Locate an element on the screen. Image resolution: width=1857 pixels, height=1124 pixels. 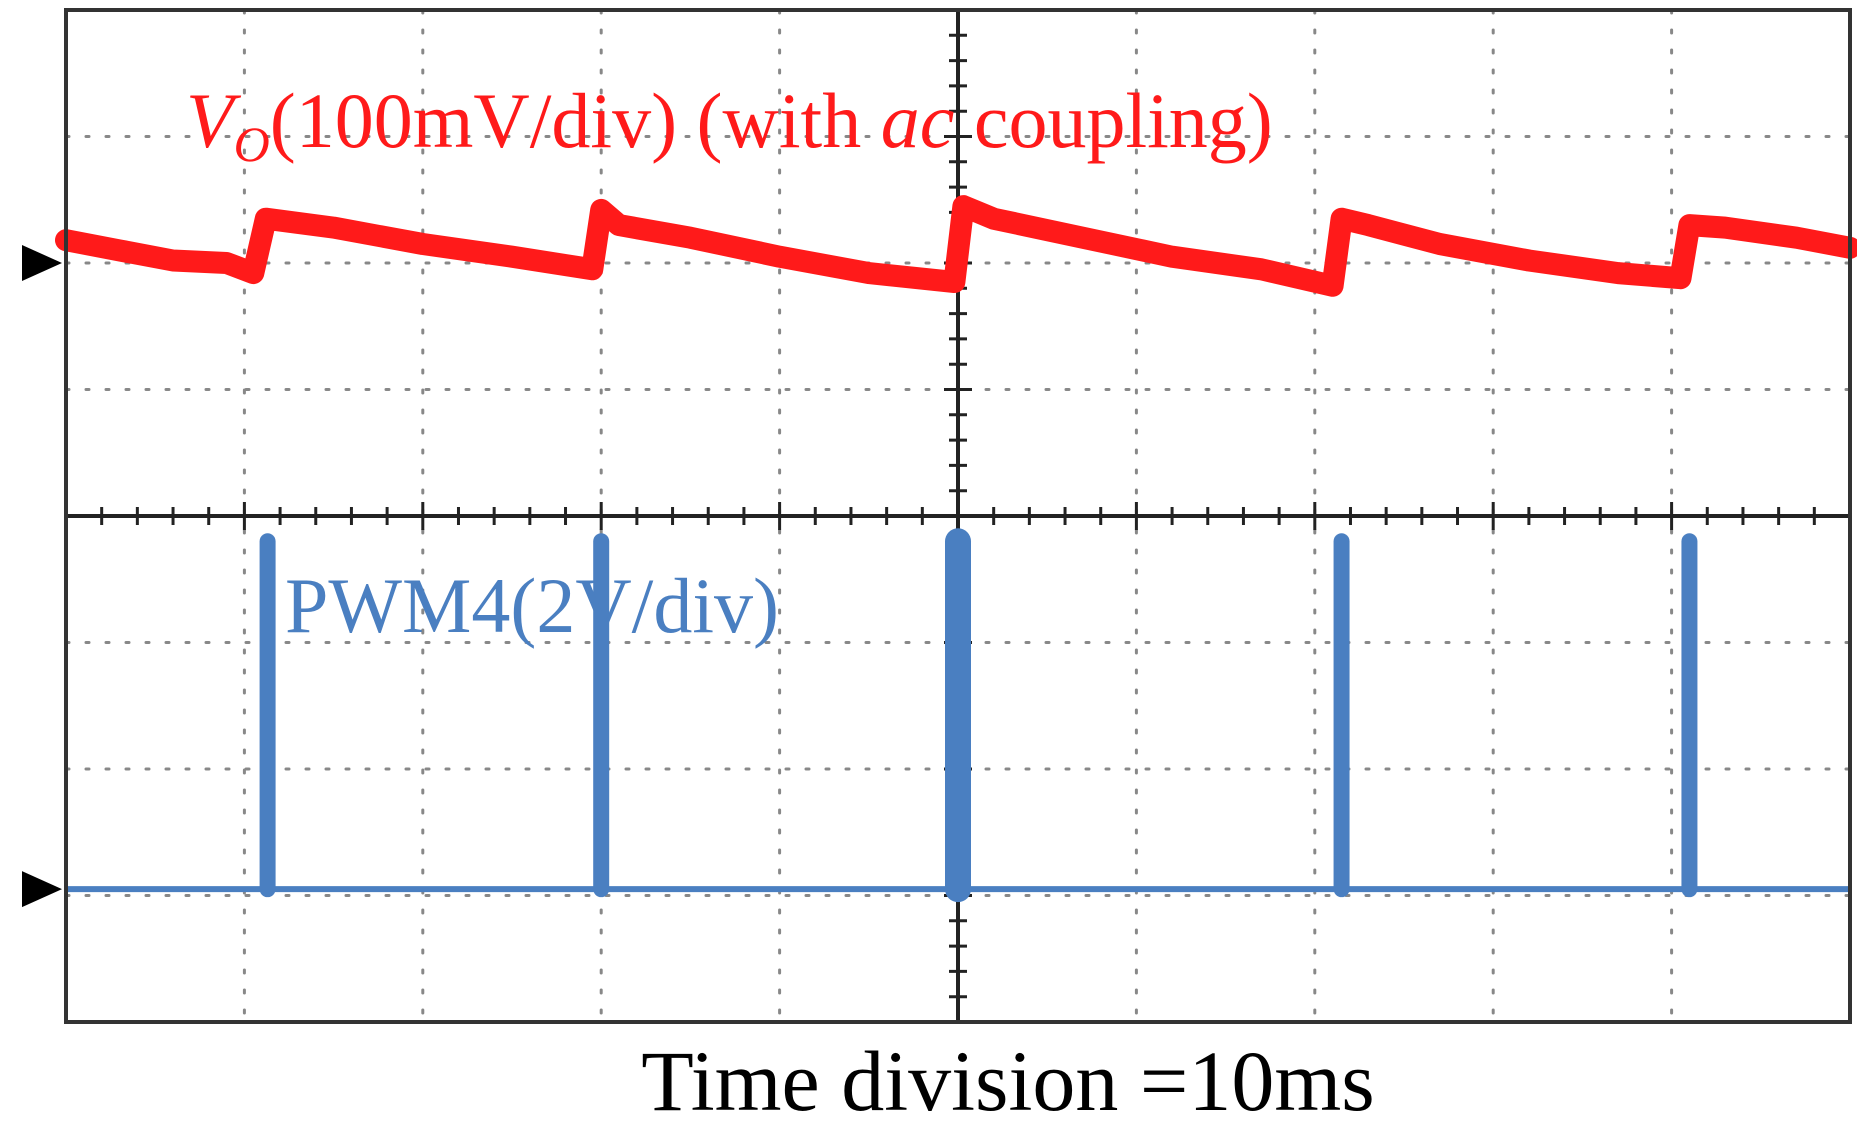
pwm4-level-marker-icon is located at coordinates (42, 889).